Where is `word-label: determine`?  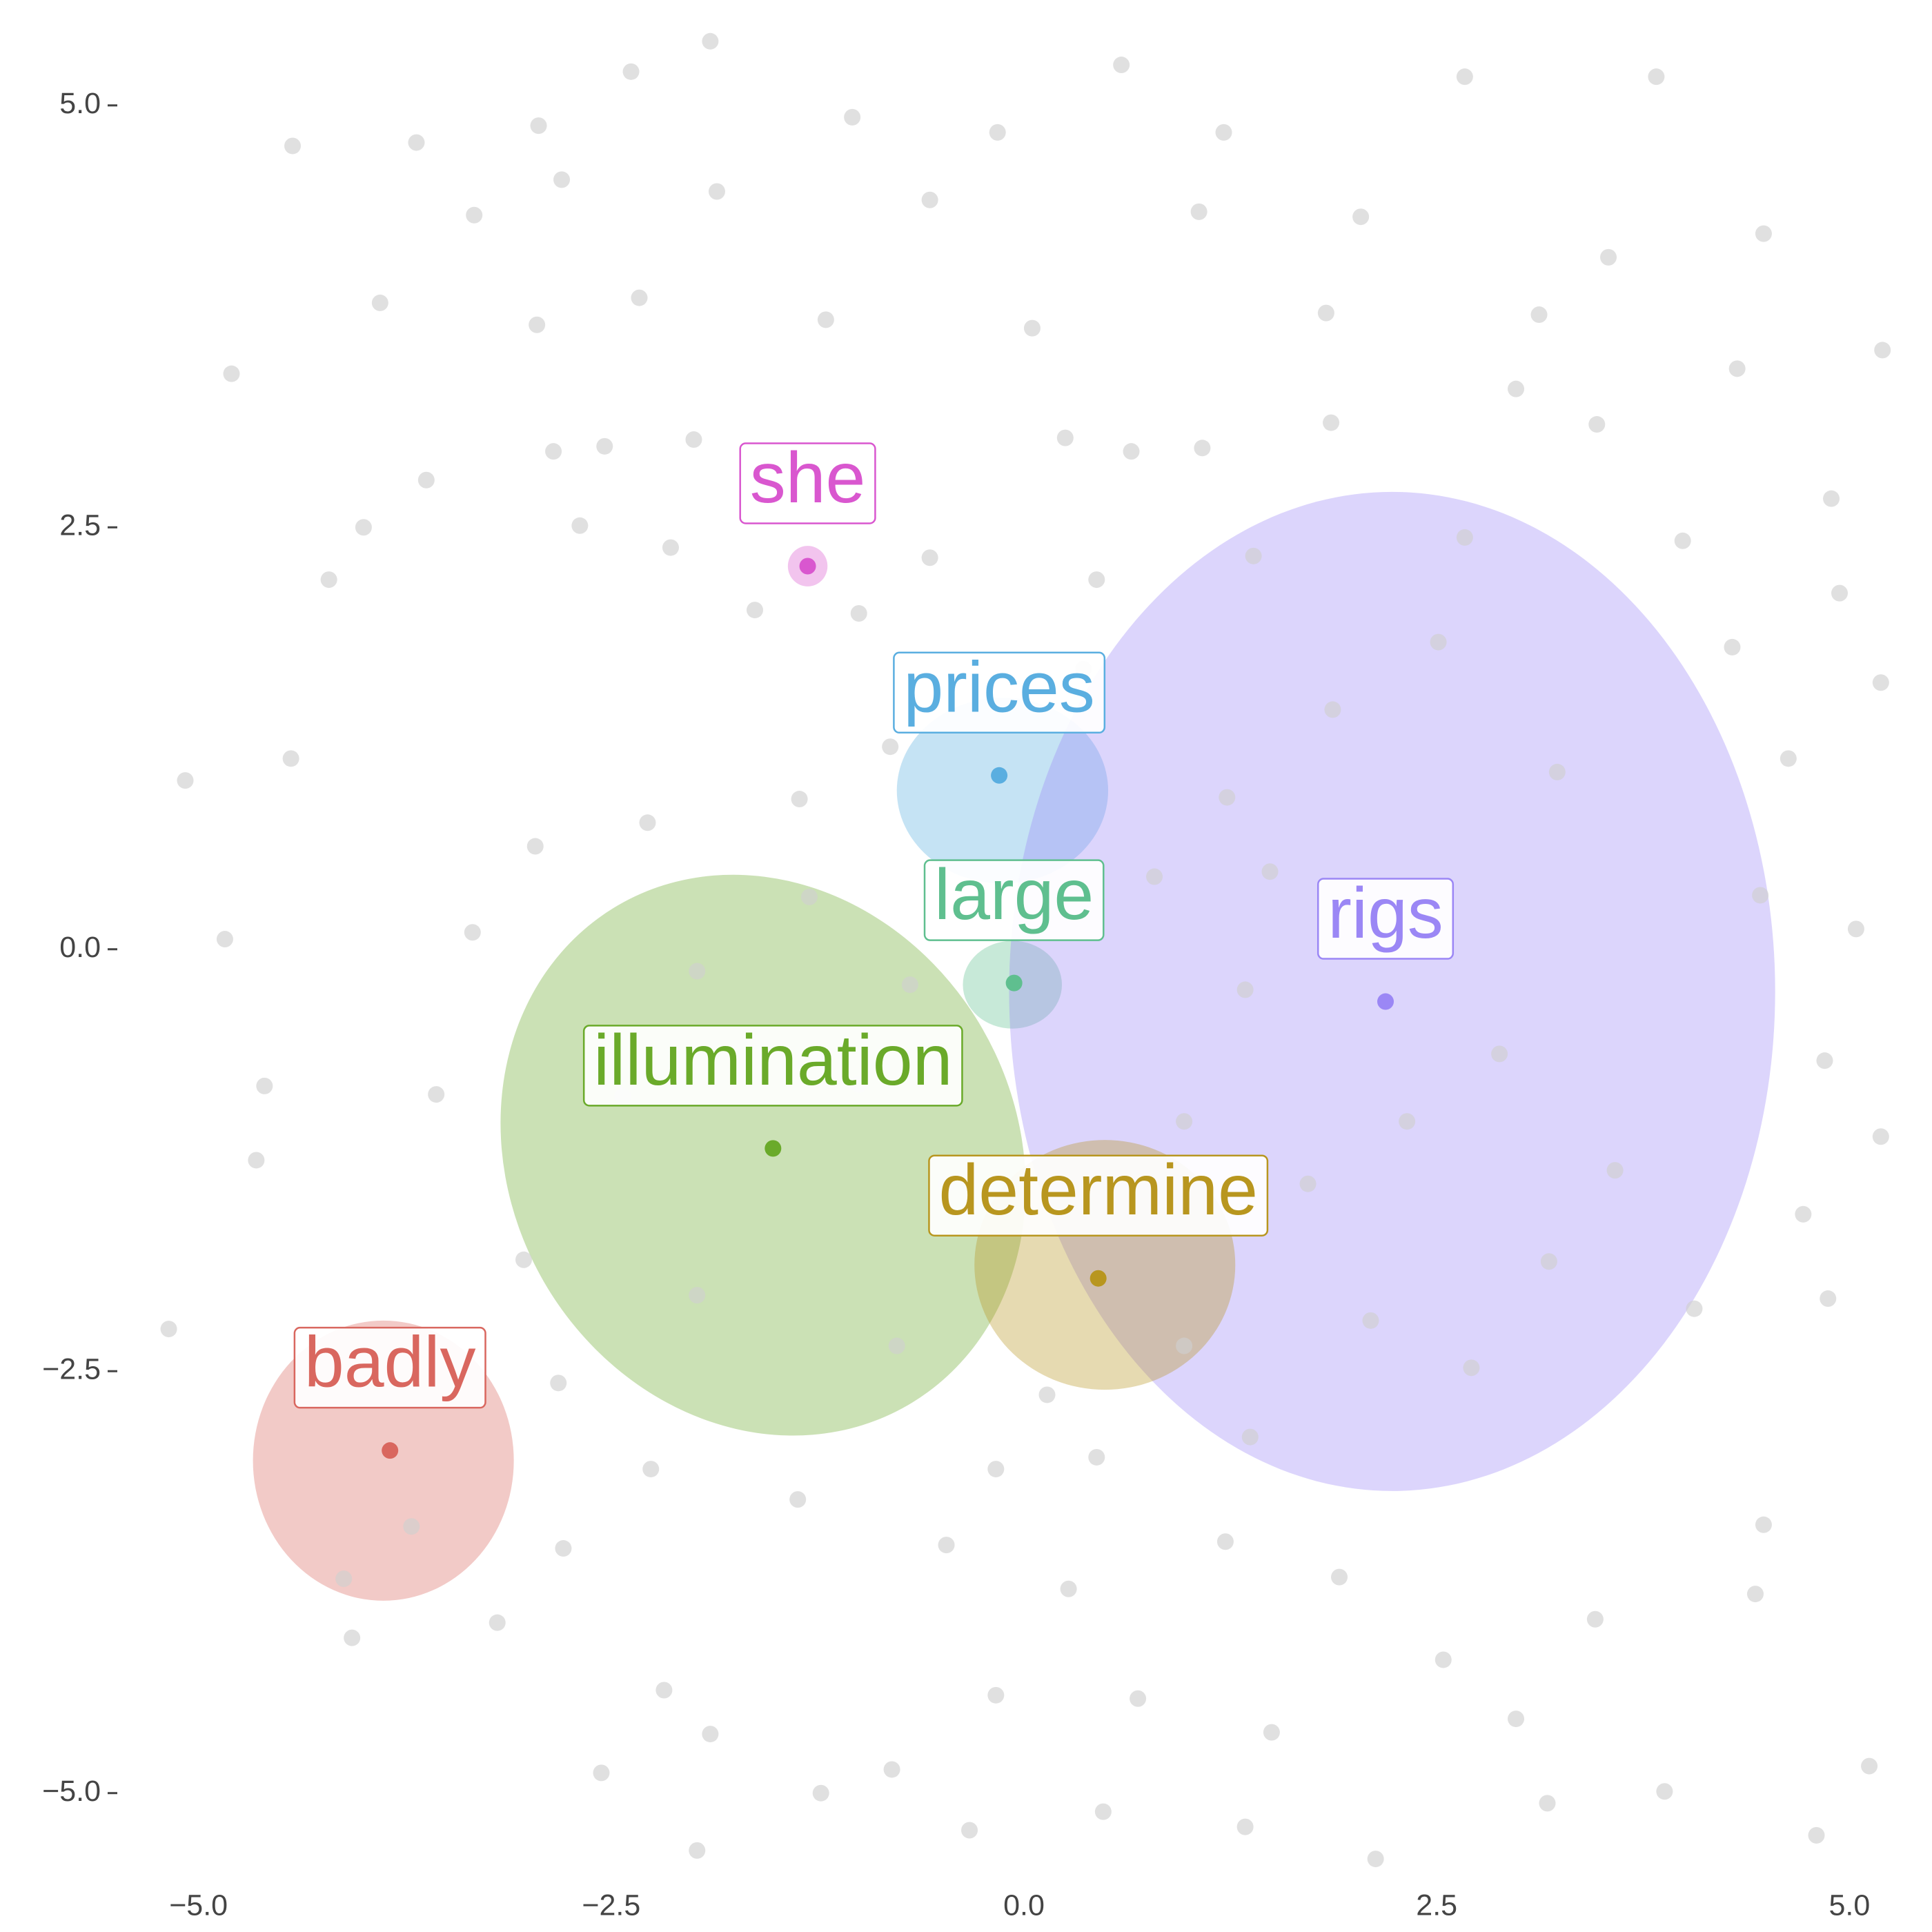 word-label: determine is located at coordinates (1098, 1193).